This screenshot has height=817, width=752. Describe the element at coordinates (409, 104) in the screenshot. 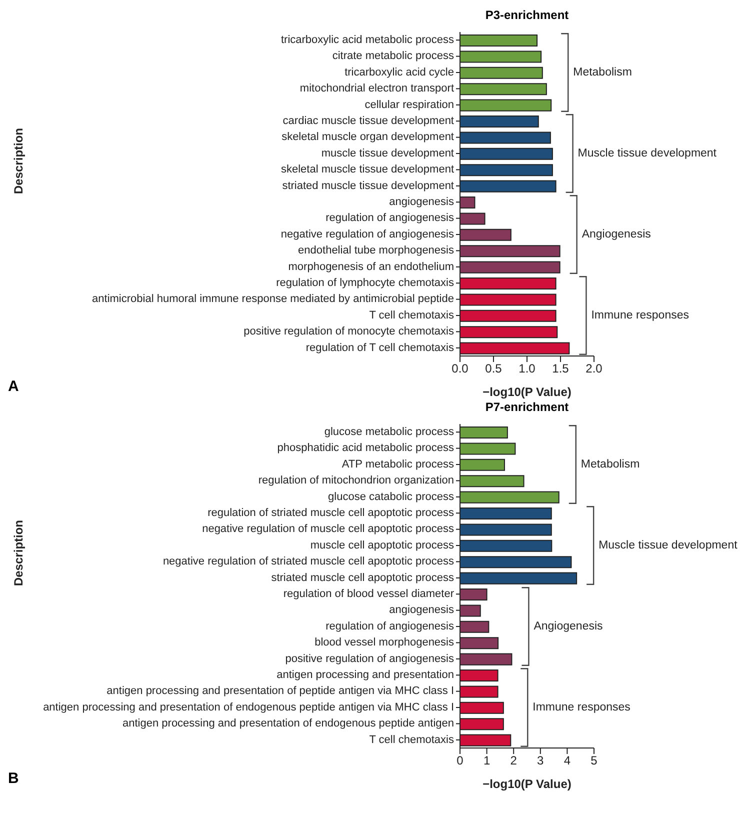

I see `y-tick-label: cellular respiration` at that location.